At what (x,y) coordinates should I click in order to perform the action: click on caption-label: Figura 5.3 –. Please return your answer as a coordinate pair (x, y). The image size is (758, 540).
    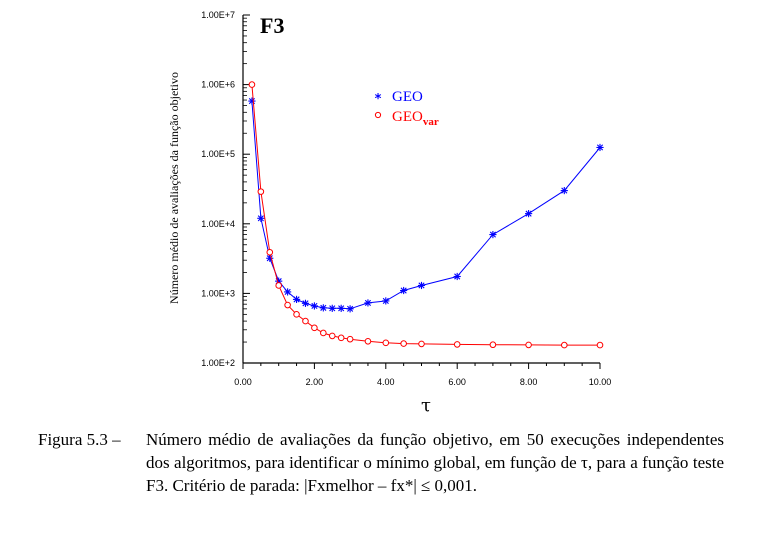
    Looking at the image, I should click on (79, 439).